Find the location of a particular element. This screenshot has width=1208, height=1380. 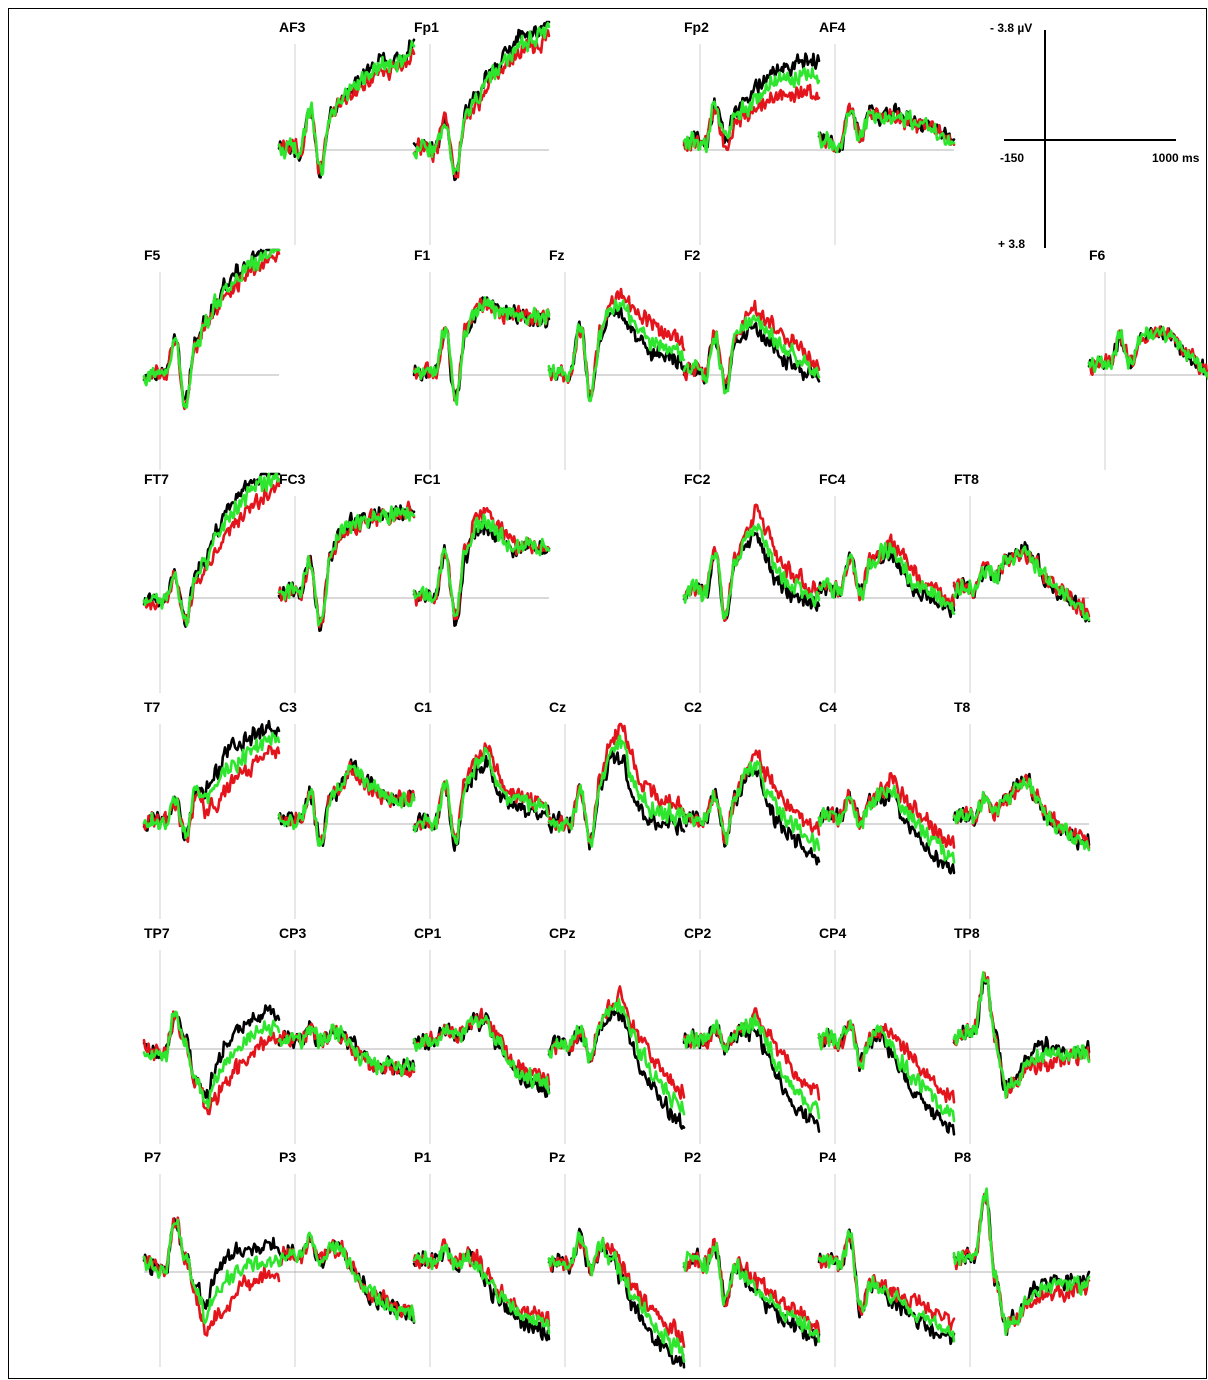

scale-legend: - 3.8 µV + 3.8 -150 1000 ms is located at coordinates (1095, 136).